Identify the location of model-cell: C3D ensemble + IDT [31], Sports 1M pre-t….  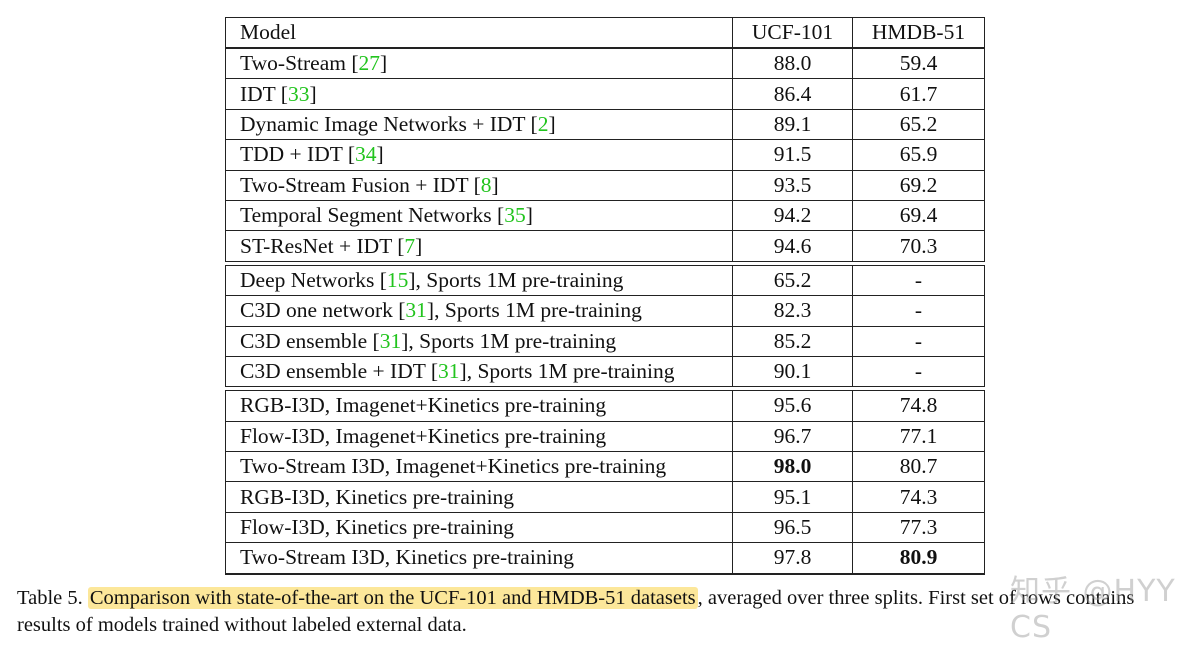
(479, 371).